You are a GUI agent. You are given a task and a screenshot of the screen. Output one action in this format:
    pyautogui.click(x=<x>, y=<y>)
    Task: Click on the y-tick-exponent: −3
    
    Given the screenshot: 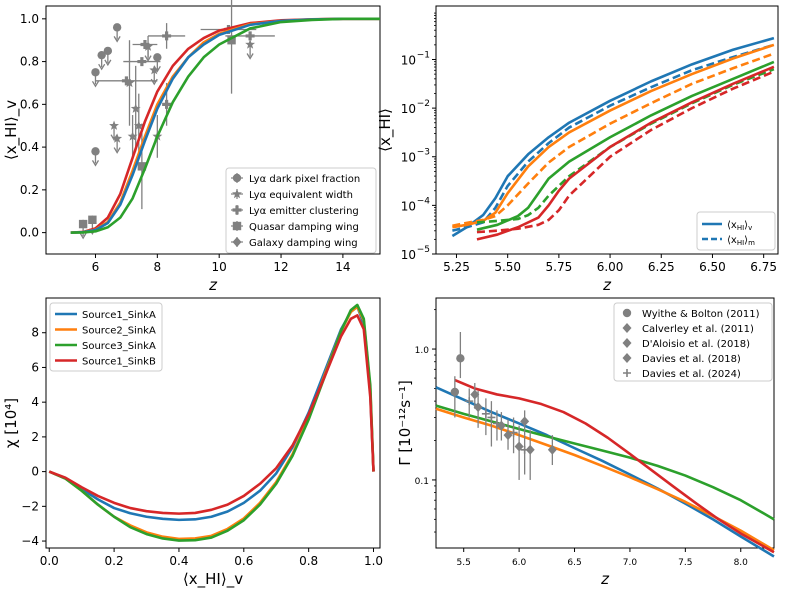 What is the action you would take?
    pyautogui.click(x=423, y=153)
    